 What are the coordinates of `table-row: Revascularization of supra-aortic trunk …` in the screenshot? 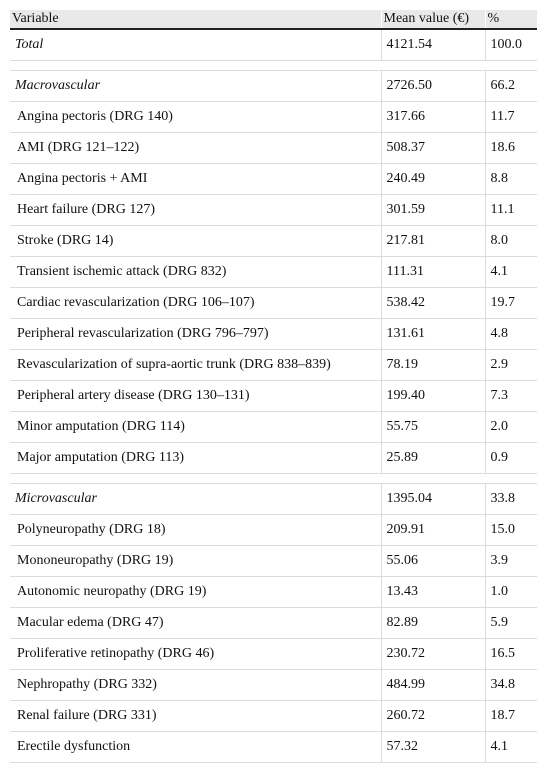 It's located at (273, 365).